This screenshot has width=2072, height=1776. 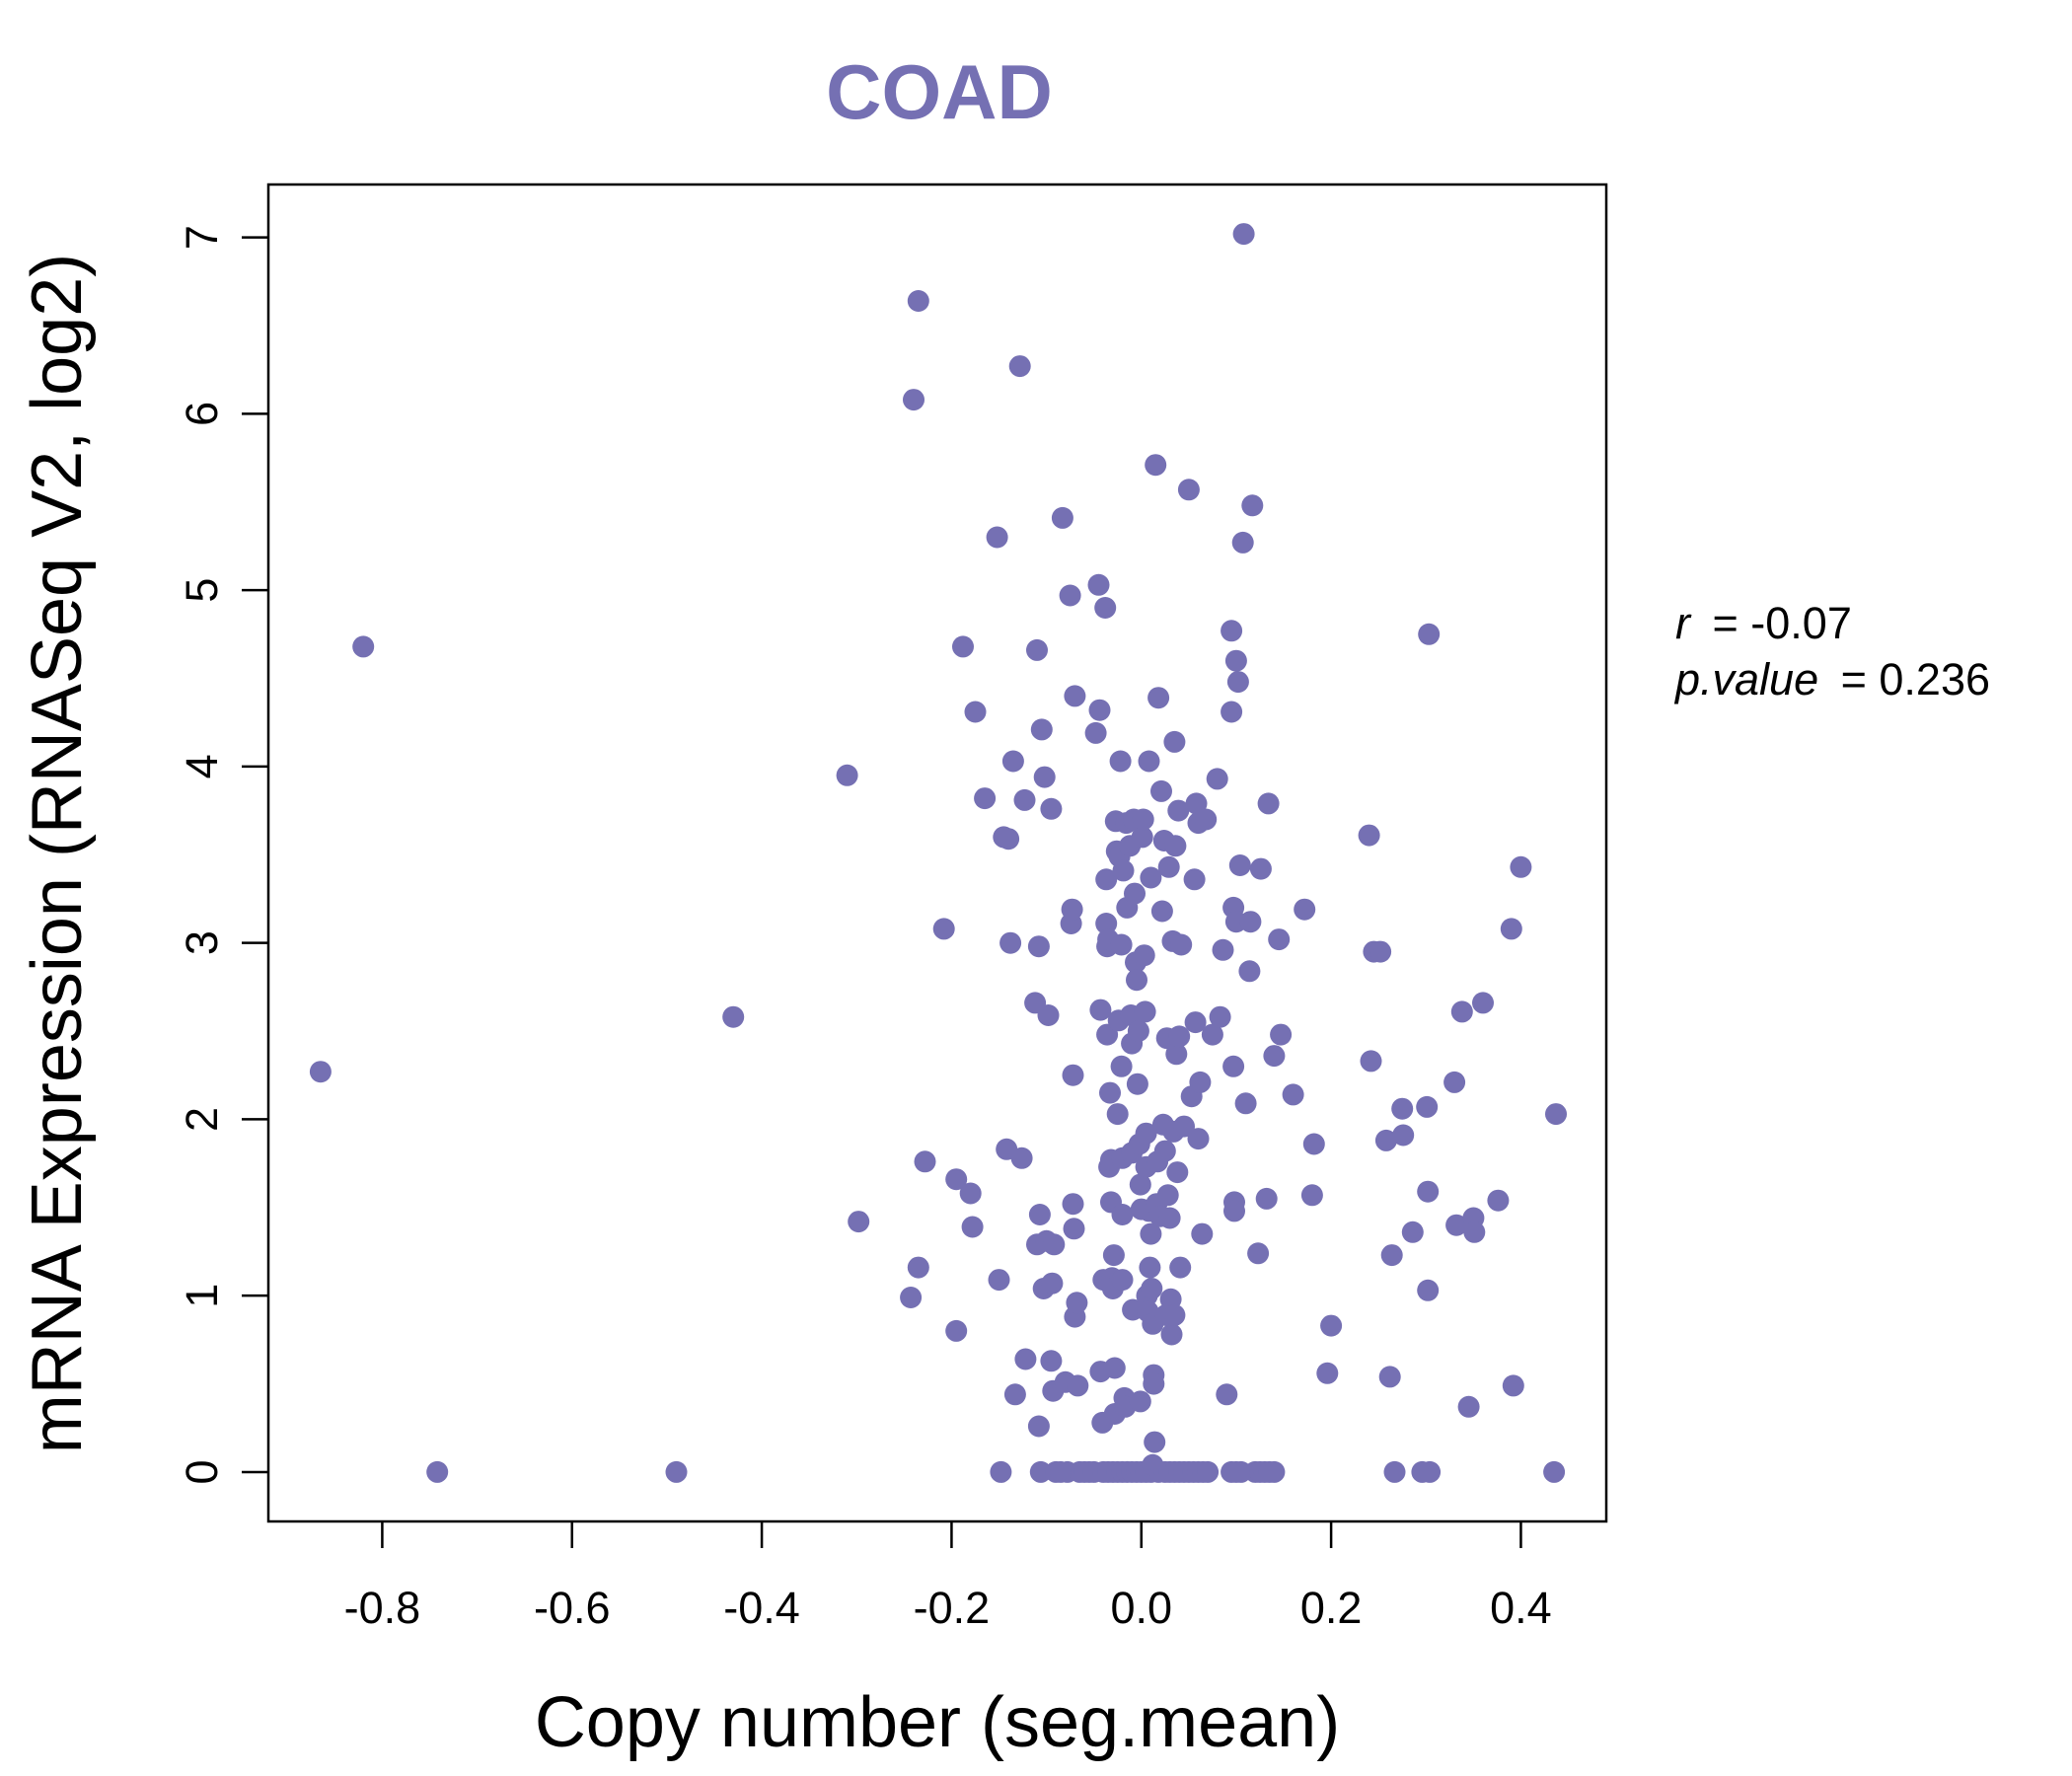 What do you see at coordinates (202, 591) in the screenshot?
I see `y-tick-label: 5` at bounding box center [202, 591].